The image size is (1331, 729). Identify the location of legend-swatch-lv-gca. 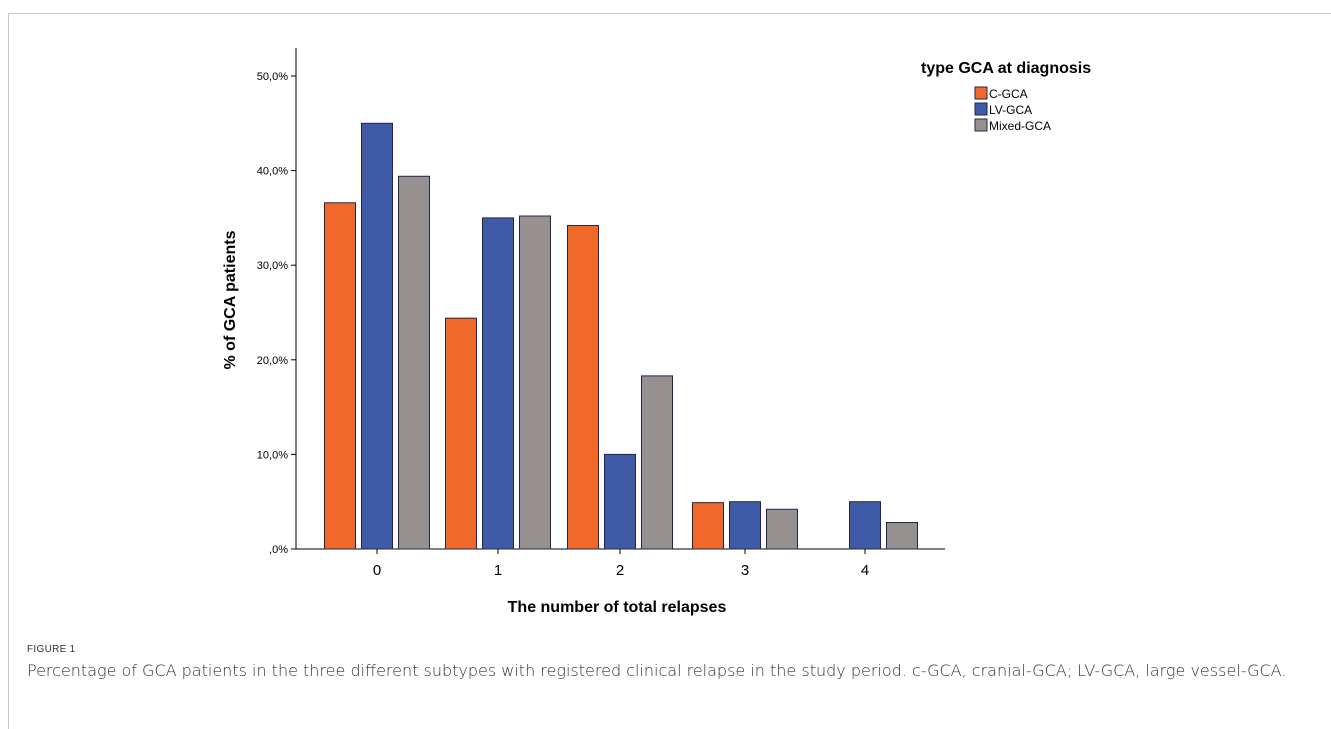
(981, 109).